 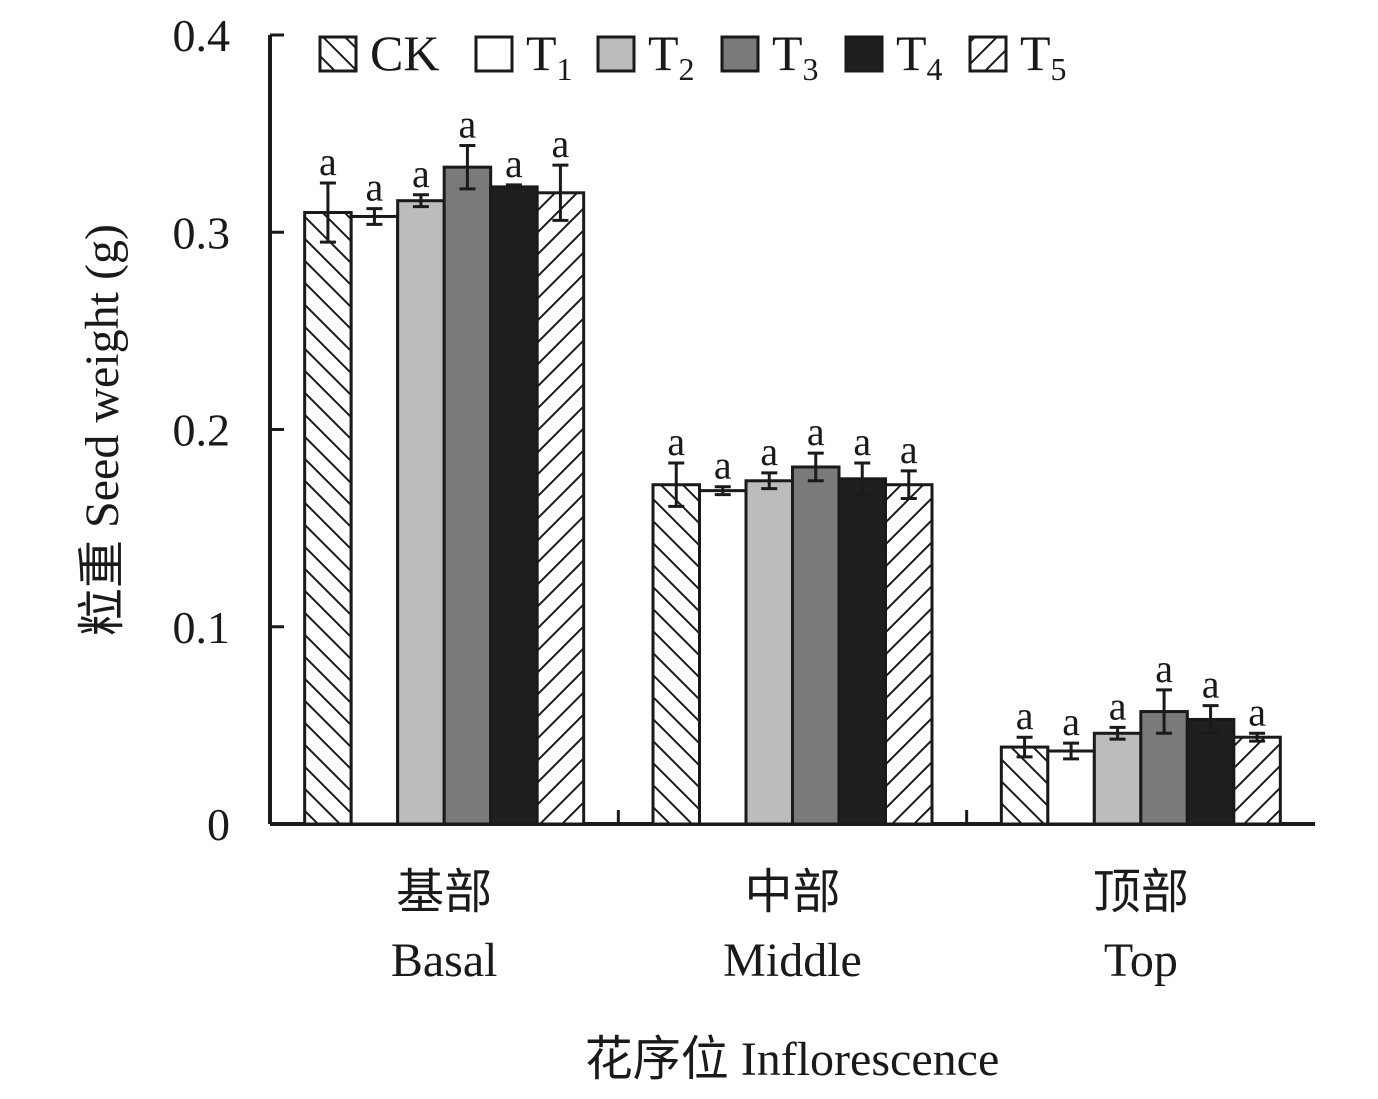 I want to click on legend-item-t4: T4, so click(x=893, y=56).